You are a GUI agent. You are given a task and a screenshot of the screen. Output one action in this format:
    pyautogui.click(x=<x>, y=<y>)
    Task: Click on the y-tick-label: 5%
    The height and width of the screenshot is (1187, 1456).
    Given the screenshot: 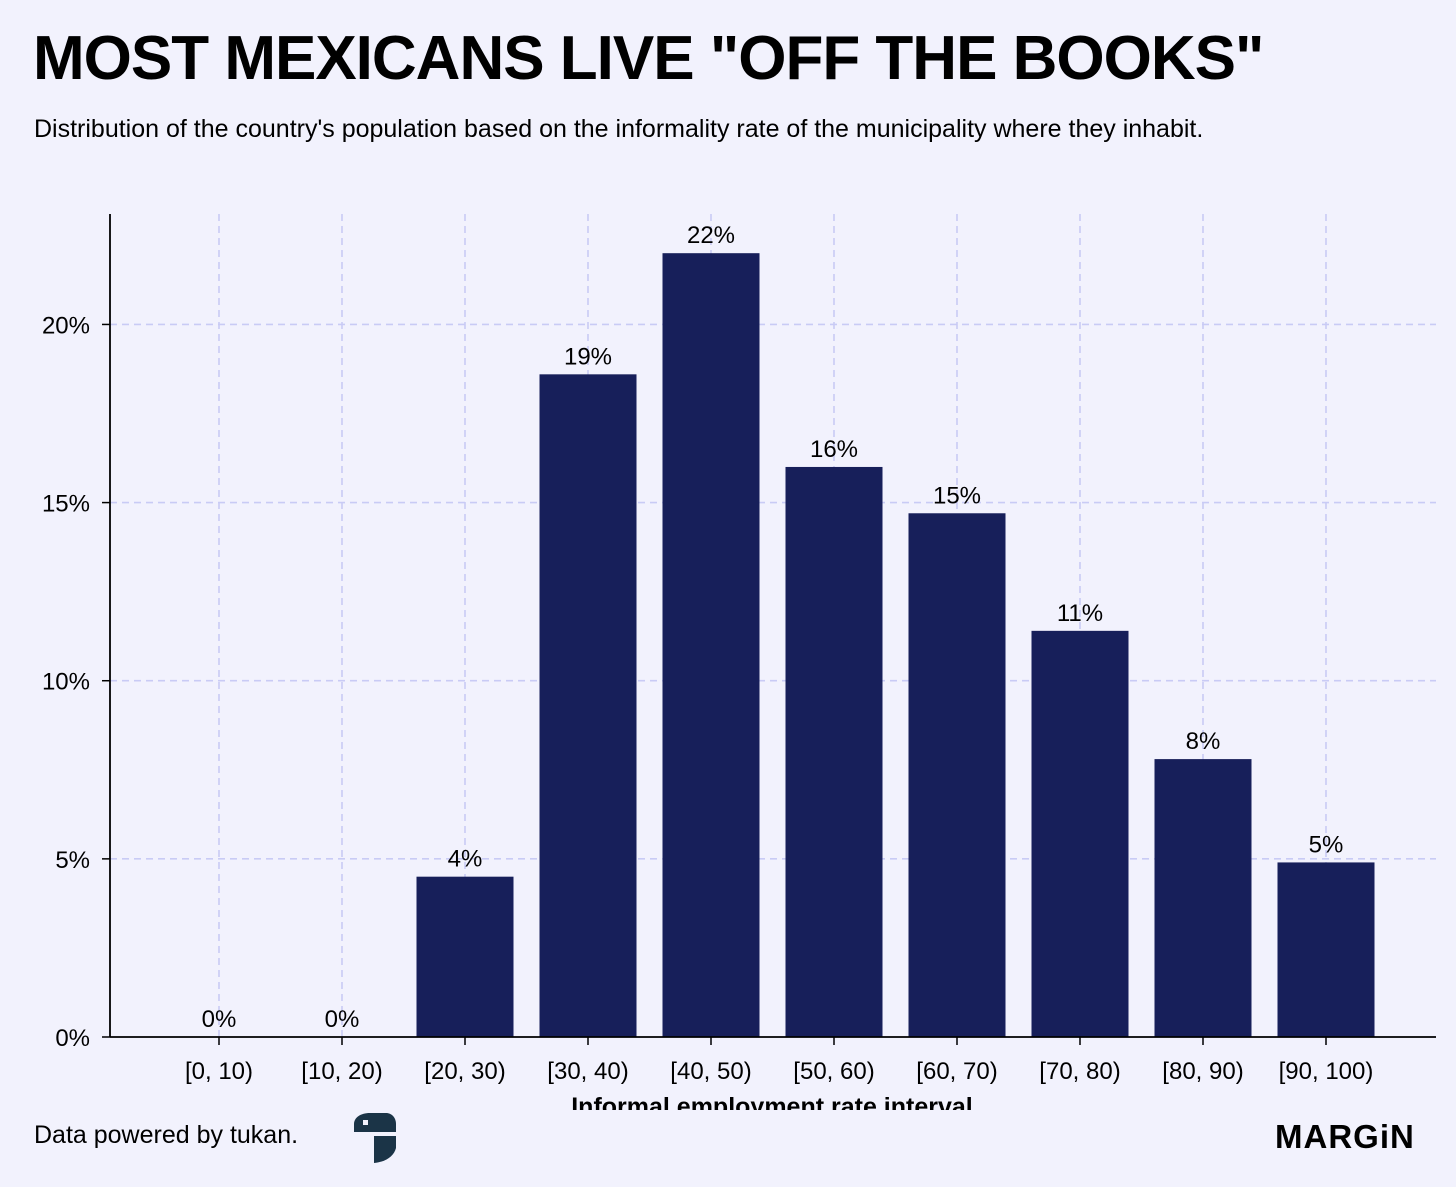 What is the action you would take?
    pyautogui.click(x=72, y=860)
    